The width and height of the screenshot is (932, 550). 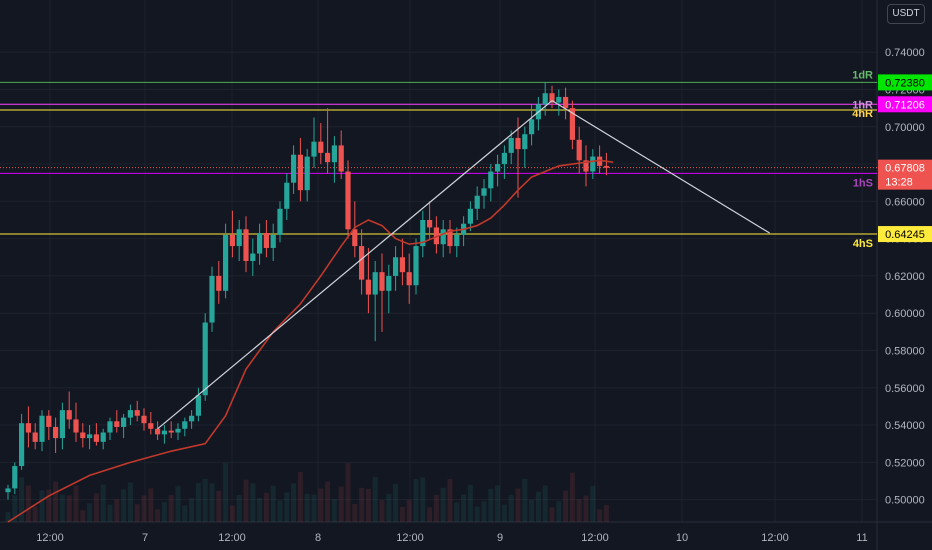 I want to click on level-tag-1hR: 1hR, so click(x=862, y=105).